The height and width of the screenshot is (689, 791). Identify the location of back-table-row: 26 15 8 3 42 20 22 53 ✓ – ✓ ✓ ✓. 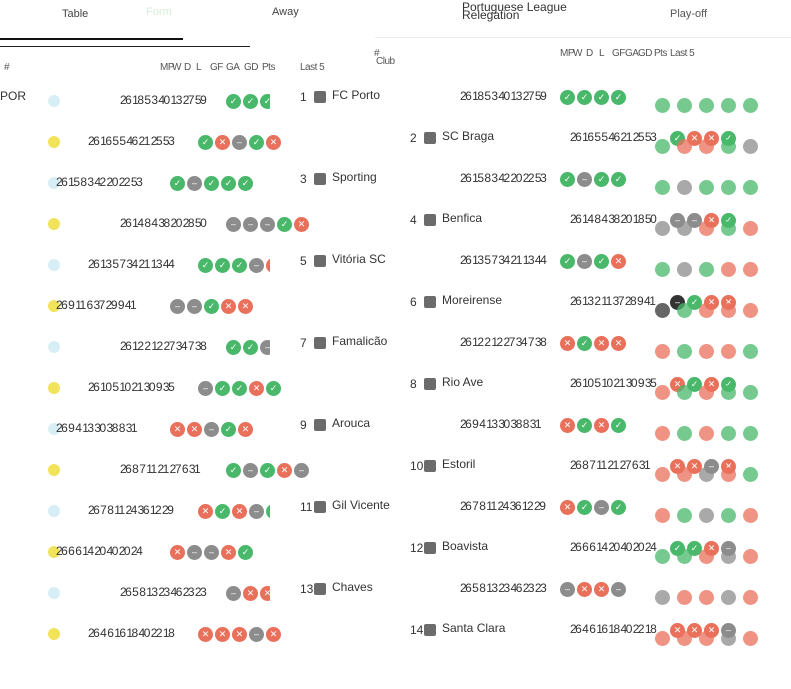
(140, 184).